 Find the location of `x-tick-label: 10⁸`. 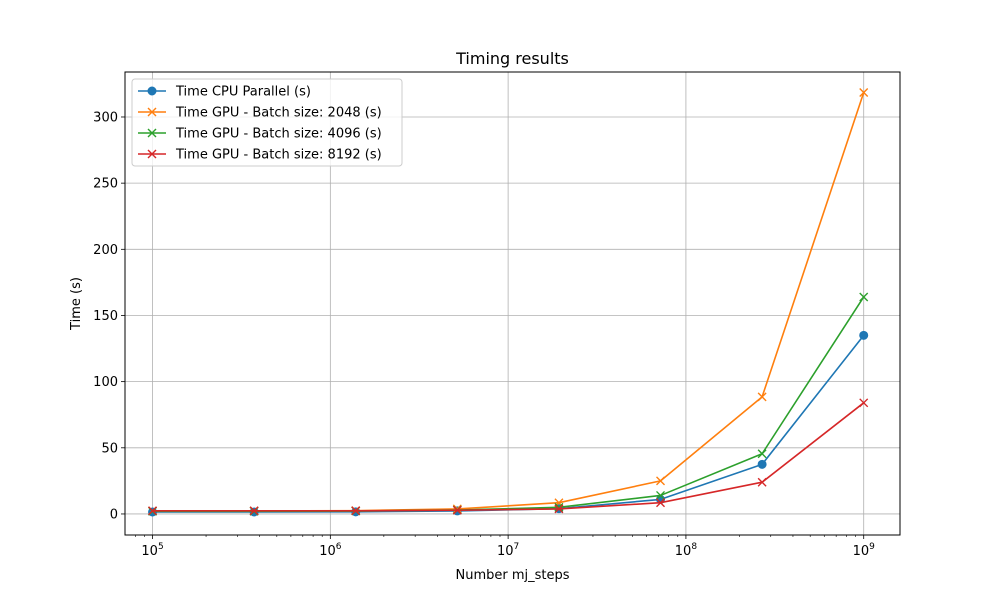

x-tick-label: 10⁸ is located at coordinates (686, 550).